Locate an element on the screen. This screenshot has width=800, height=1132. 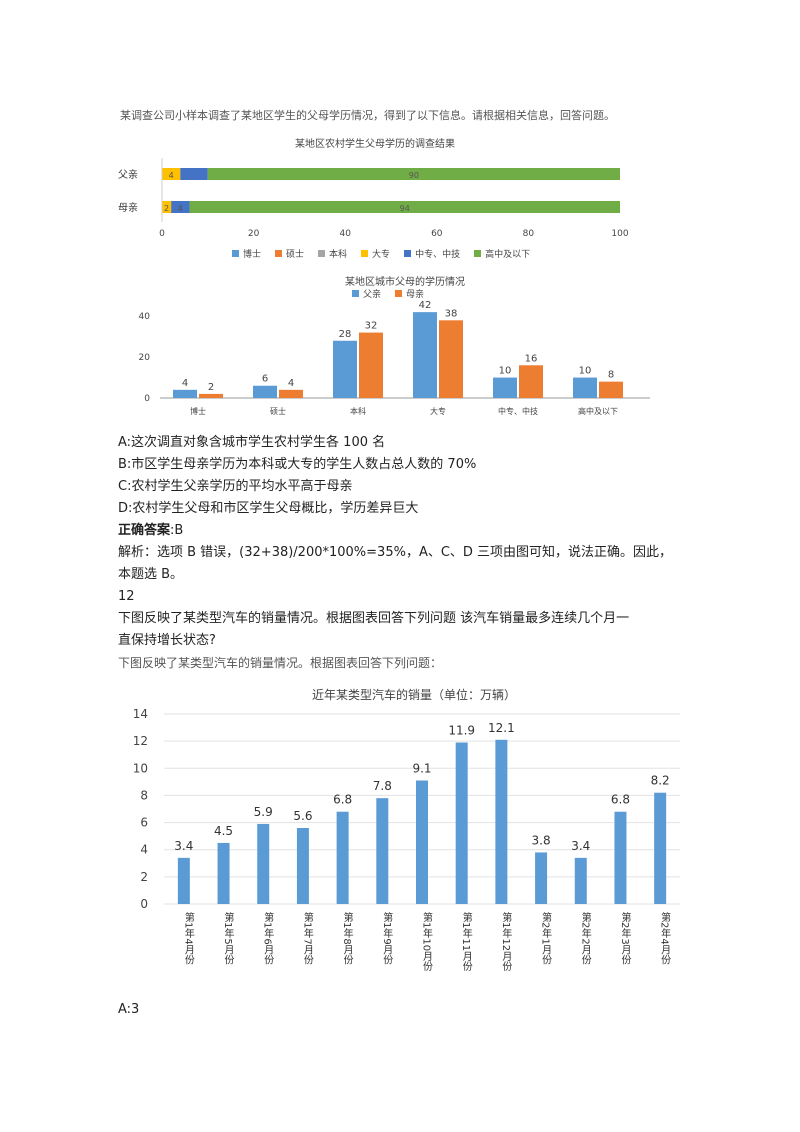
rural-x-tick: 0 is located at coordinates (162, 234).